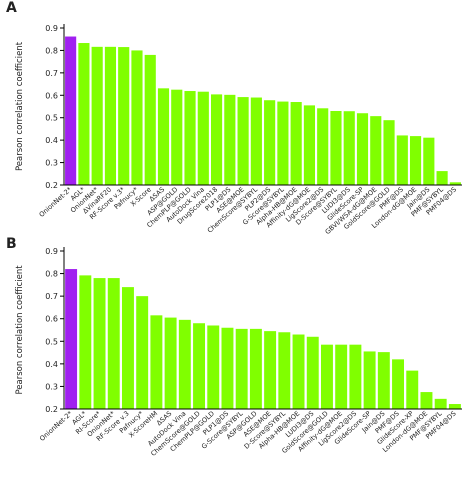 This screenshot has height=478, width=474. Describe the element at coordinates (11, 8) in the screenshot. I see `panel-label: A` at that location.